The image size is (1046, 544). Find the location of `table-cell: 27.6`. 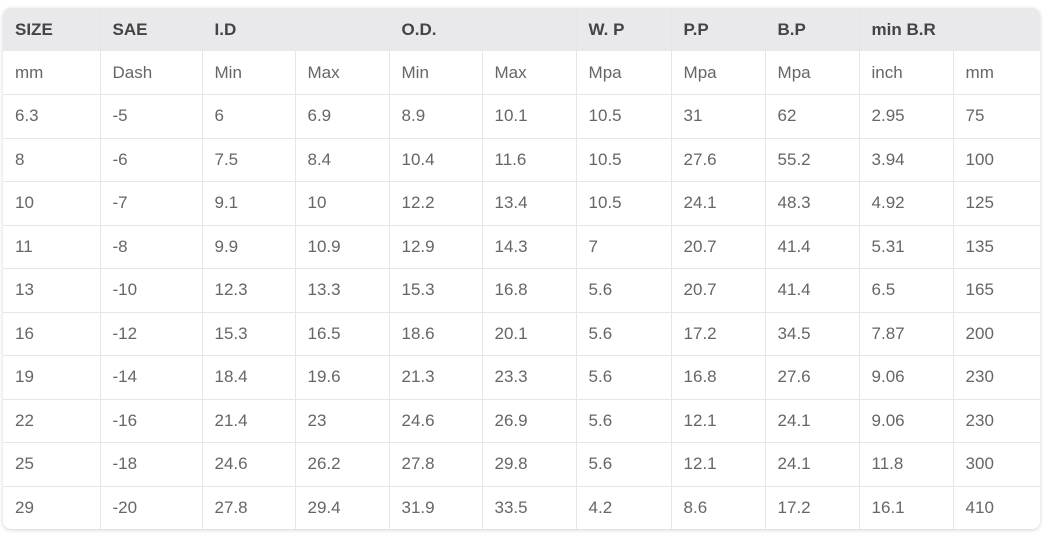

table-cell: 27.6 is located at coordinates (812, 377).